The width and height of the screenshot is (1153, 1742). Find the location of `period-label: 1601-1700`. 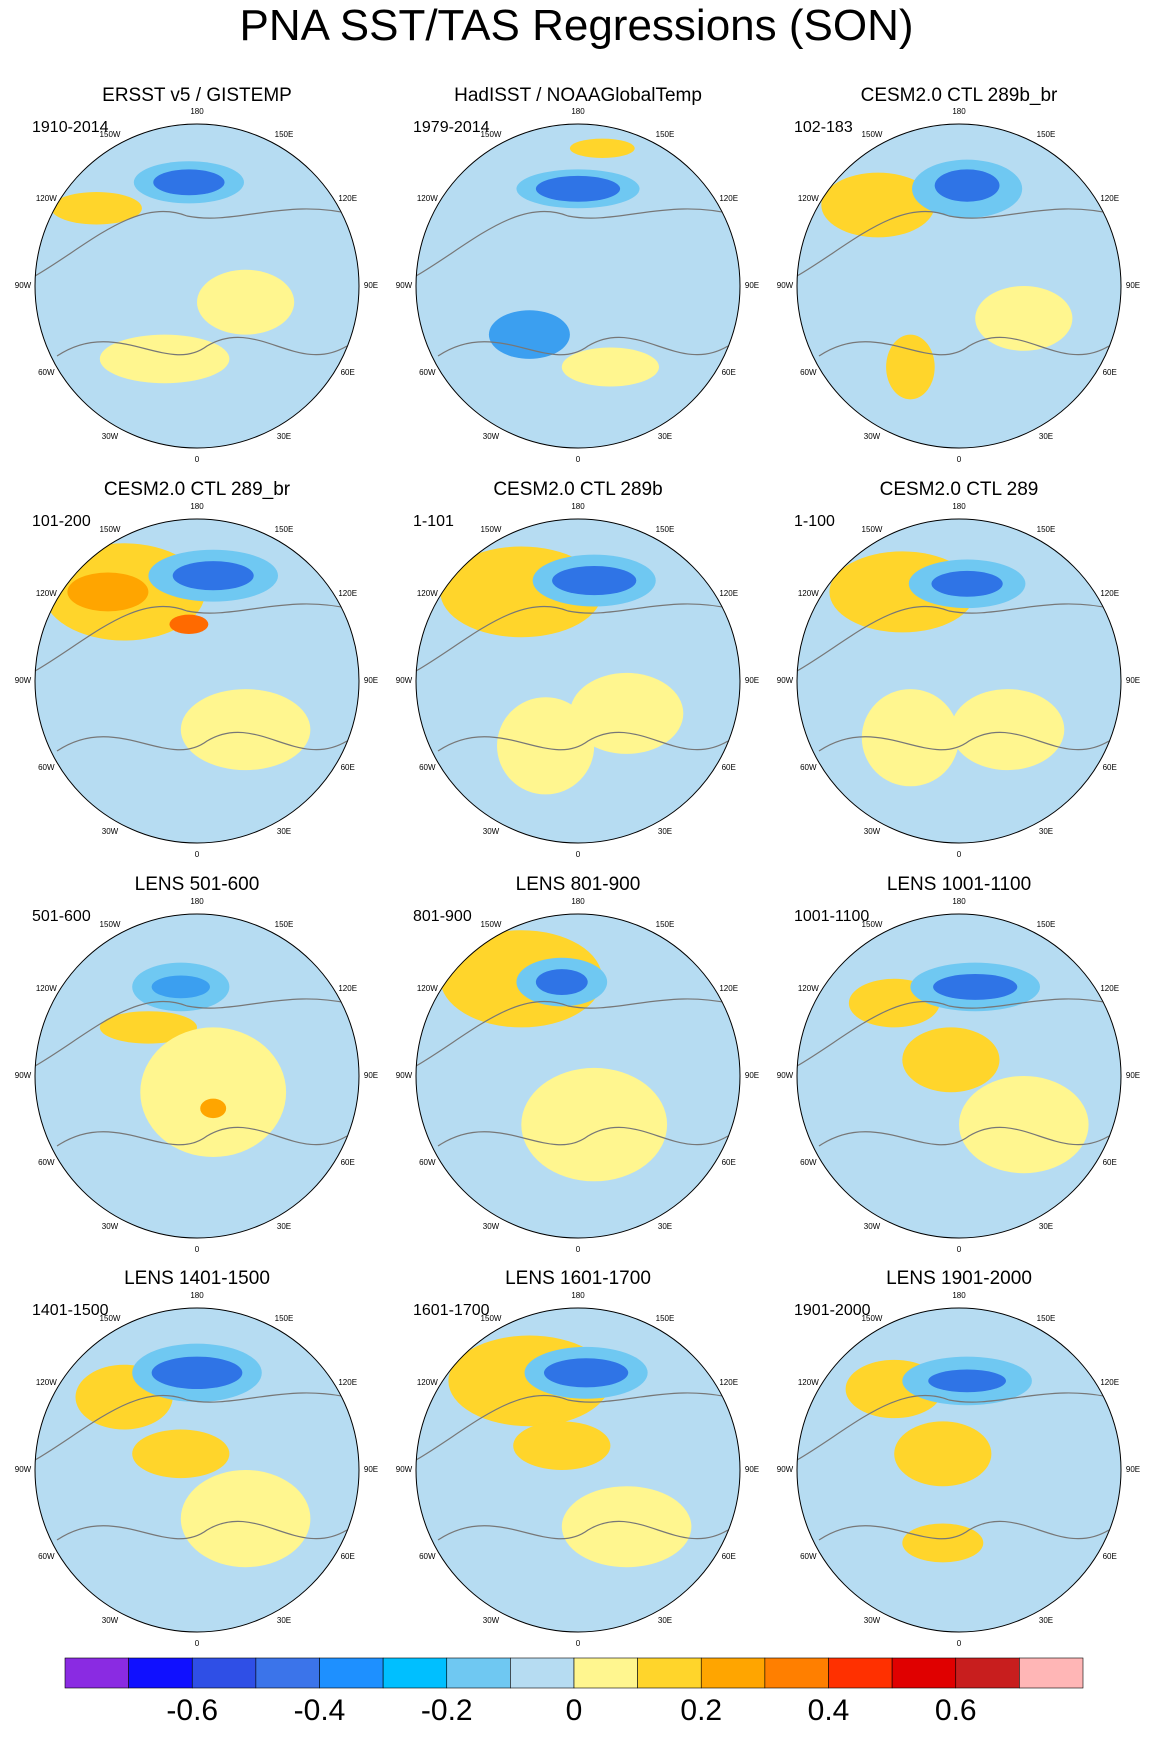

period-label: 1601-1700 is located at coordinates (451, 1310).